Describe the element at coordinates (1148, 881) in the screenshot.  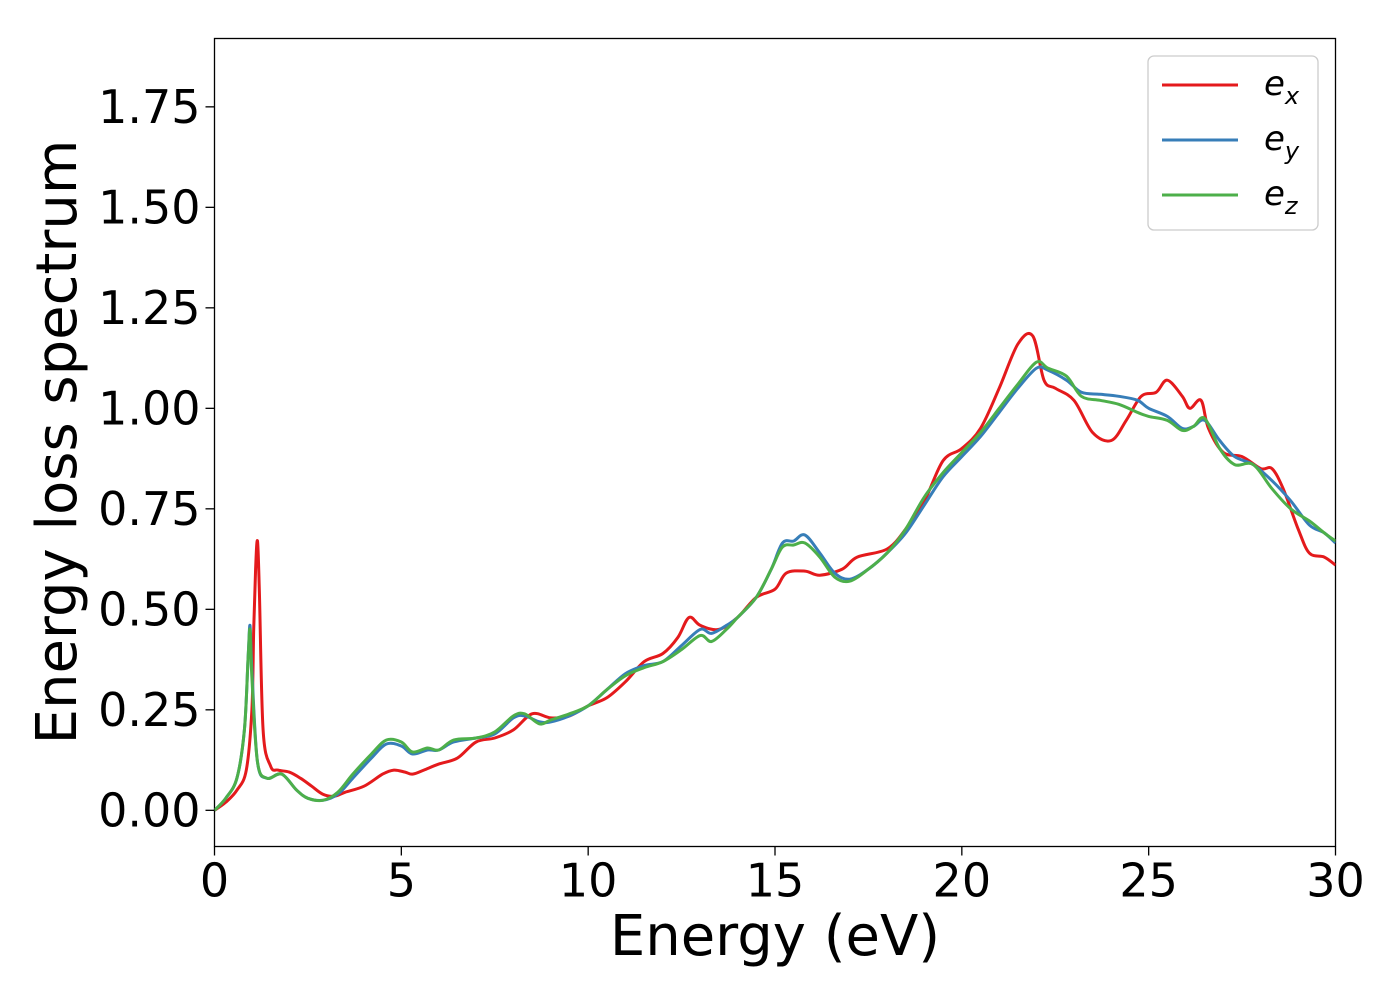
I see `x-tick-label: 25` at that location.